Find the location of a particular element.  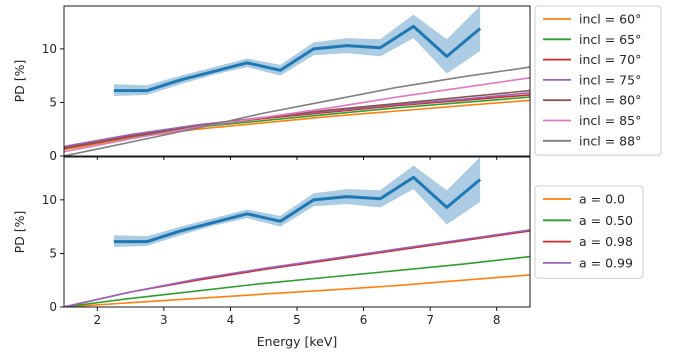

x-tick-label: 5 is located at coordinates (297, 320).